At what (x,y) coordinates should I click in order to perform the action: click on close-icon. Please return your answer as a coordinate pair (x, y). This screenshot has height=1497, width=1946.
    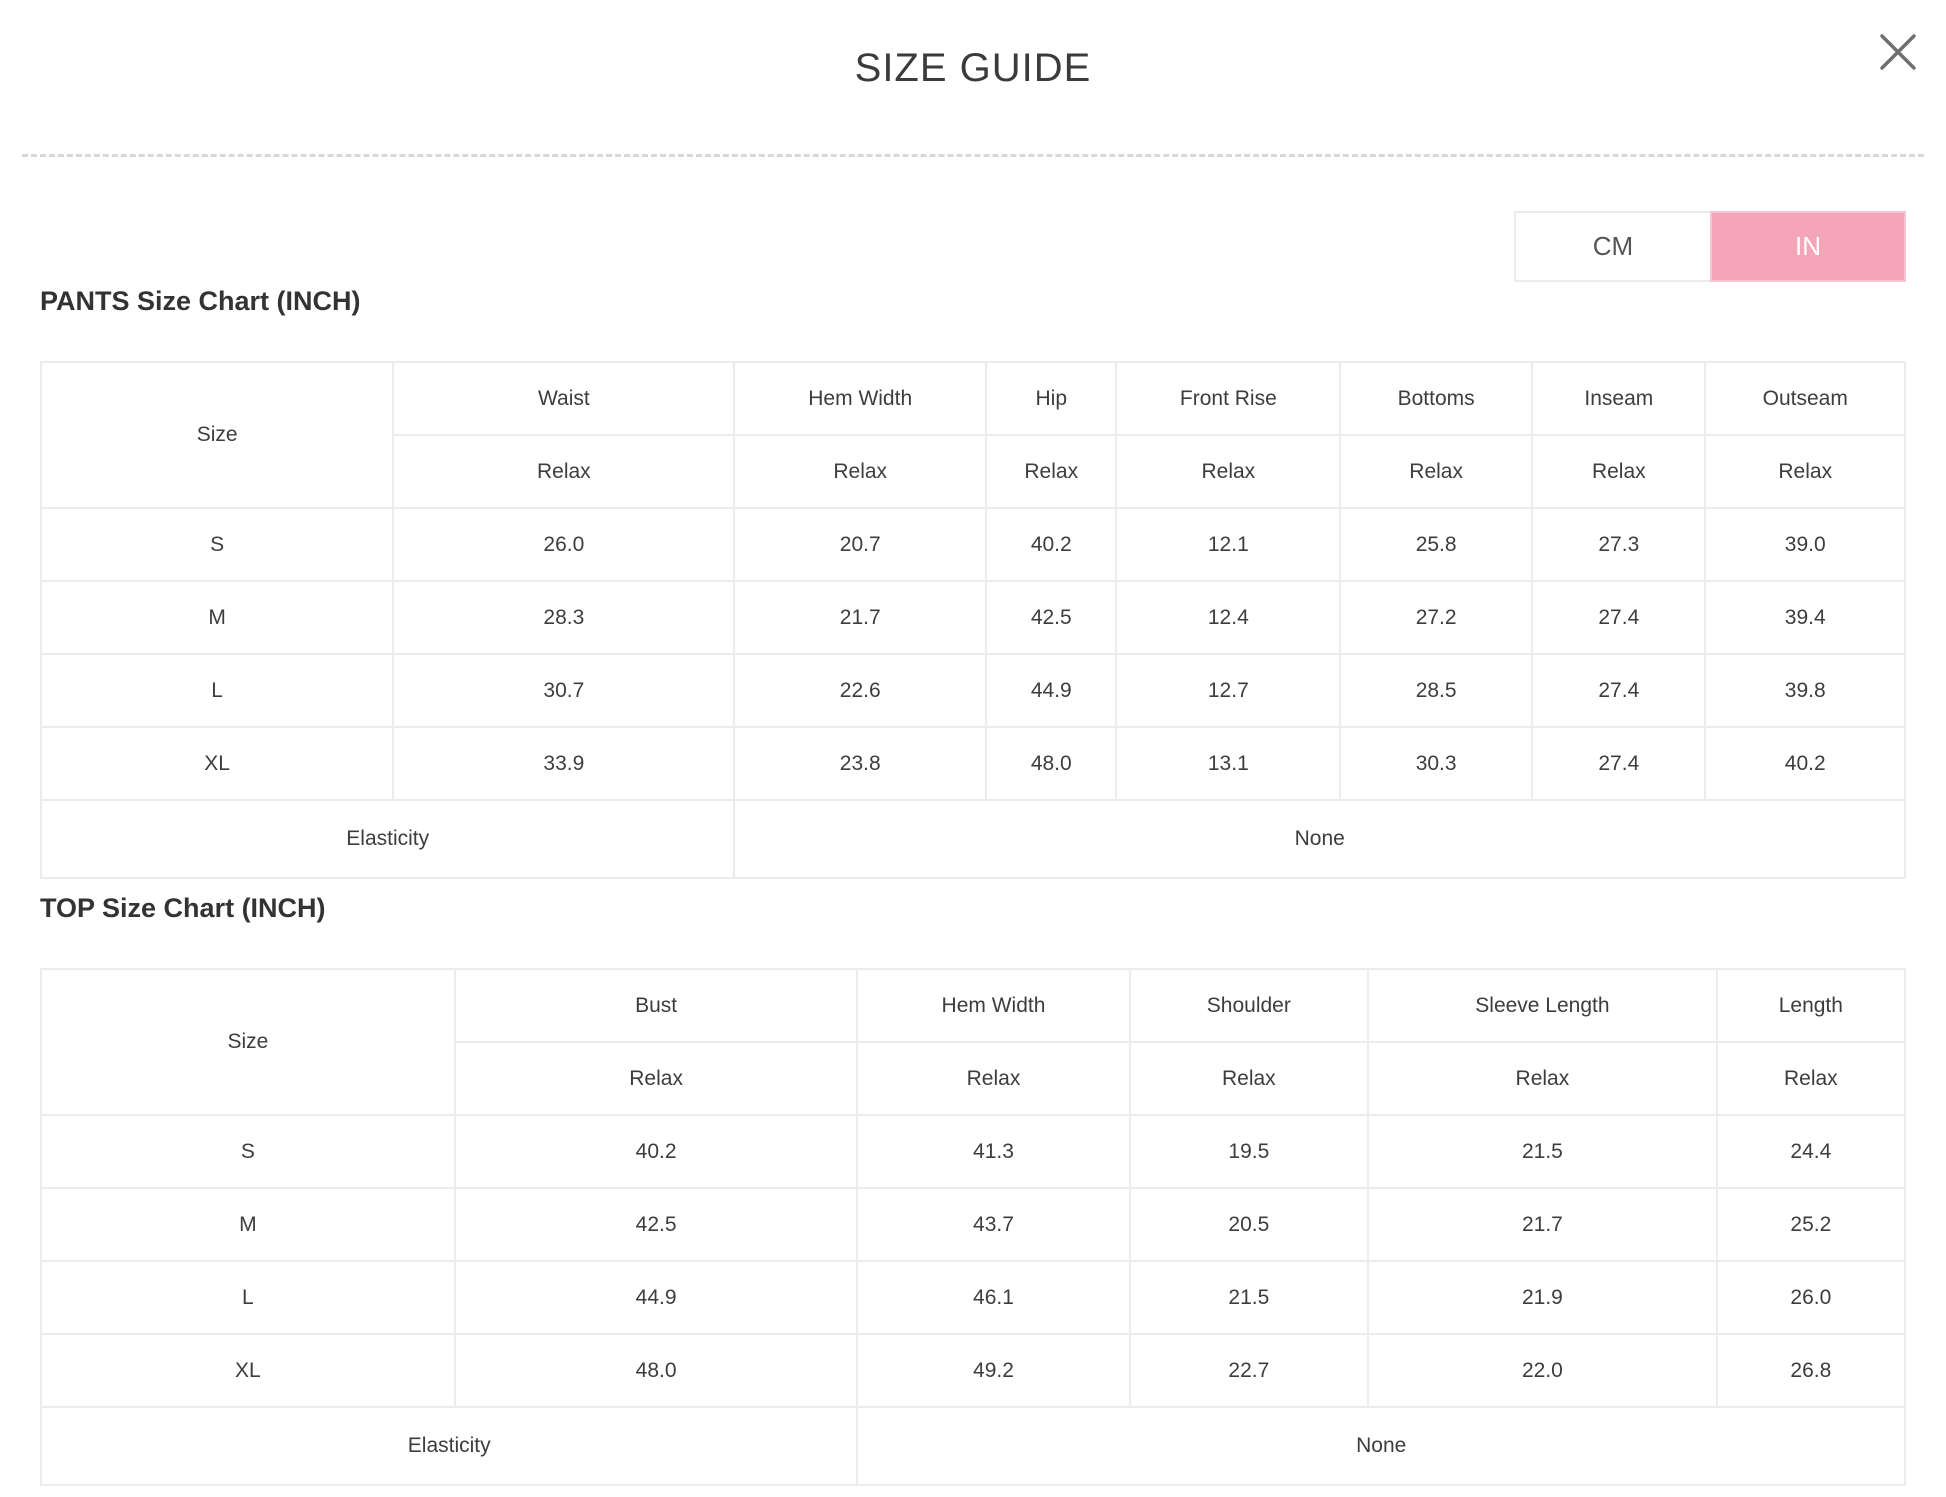
    Looking at the image, I should click on (1898, 58).